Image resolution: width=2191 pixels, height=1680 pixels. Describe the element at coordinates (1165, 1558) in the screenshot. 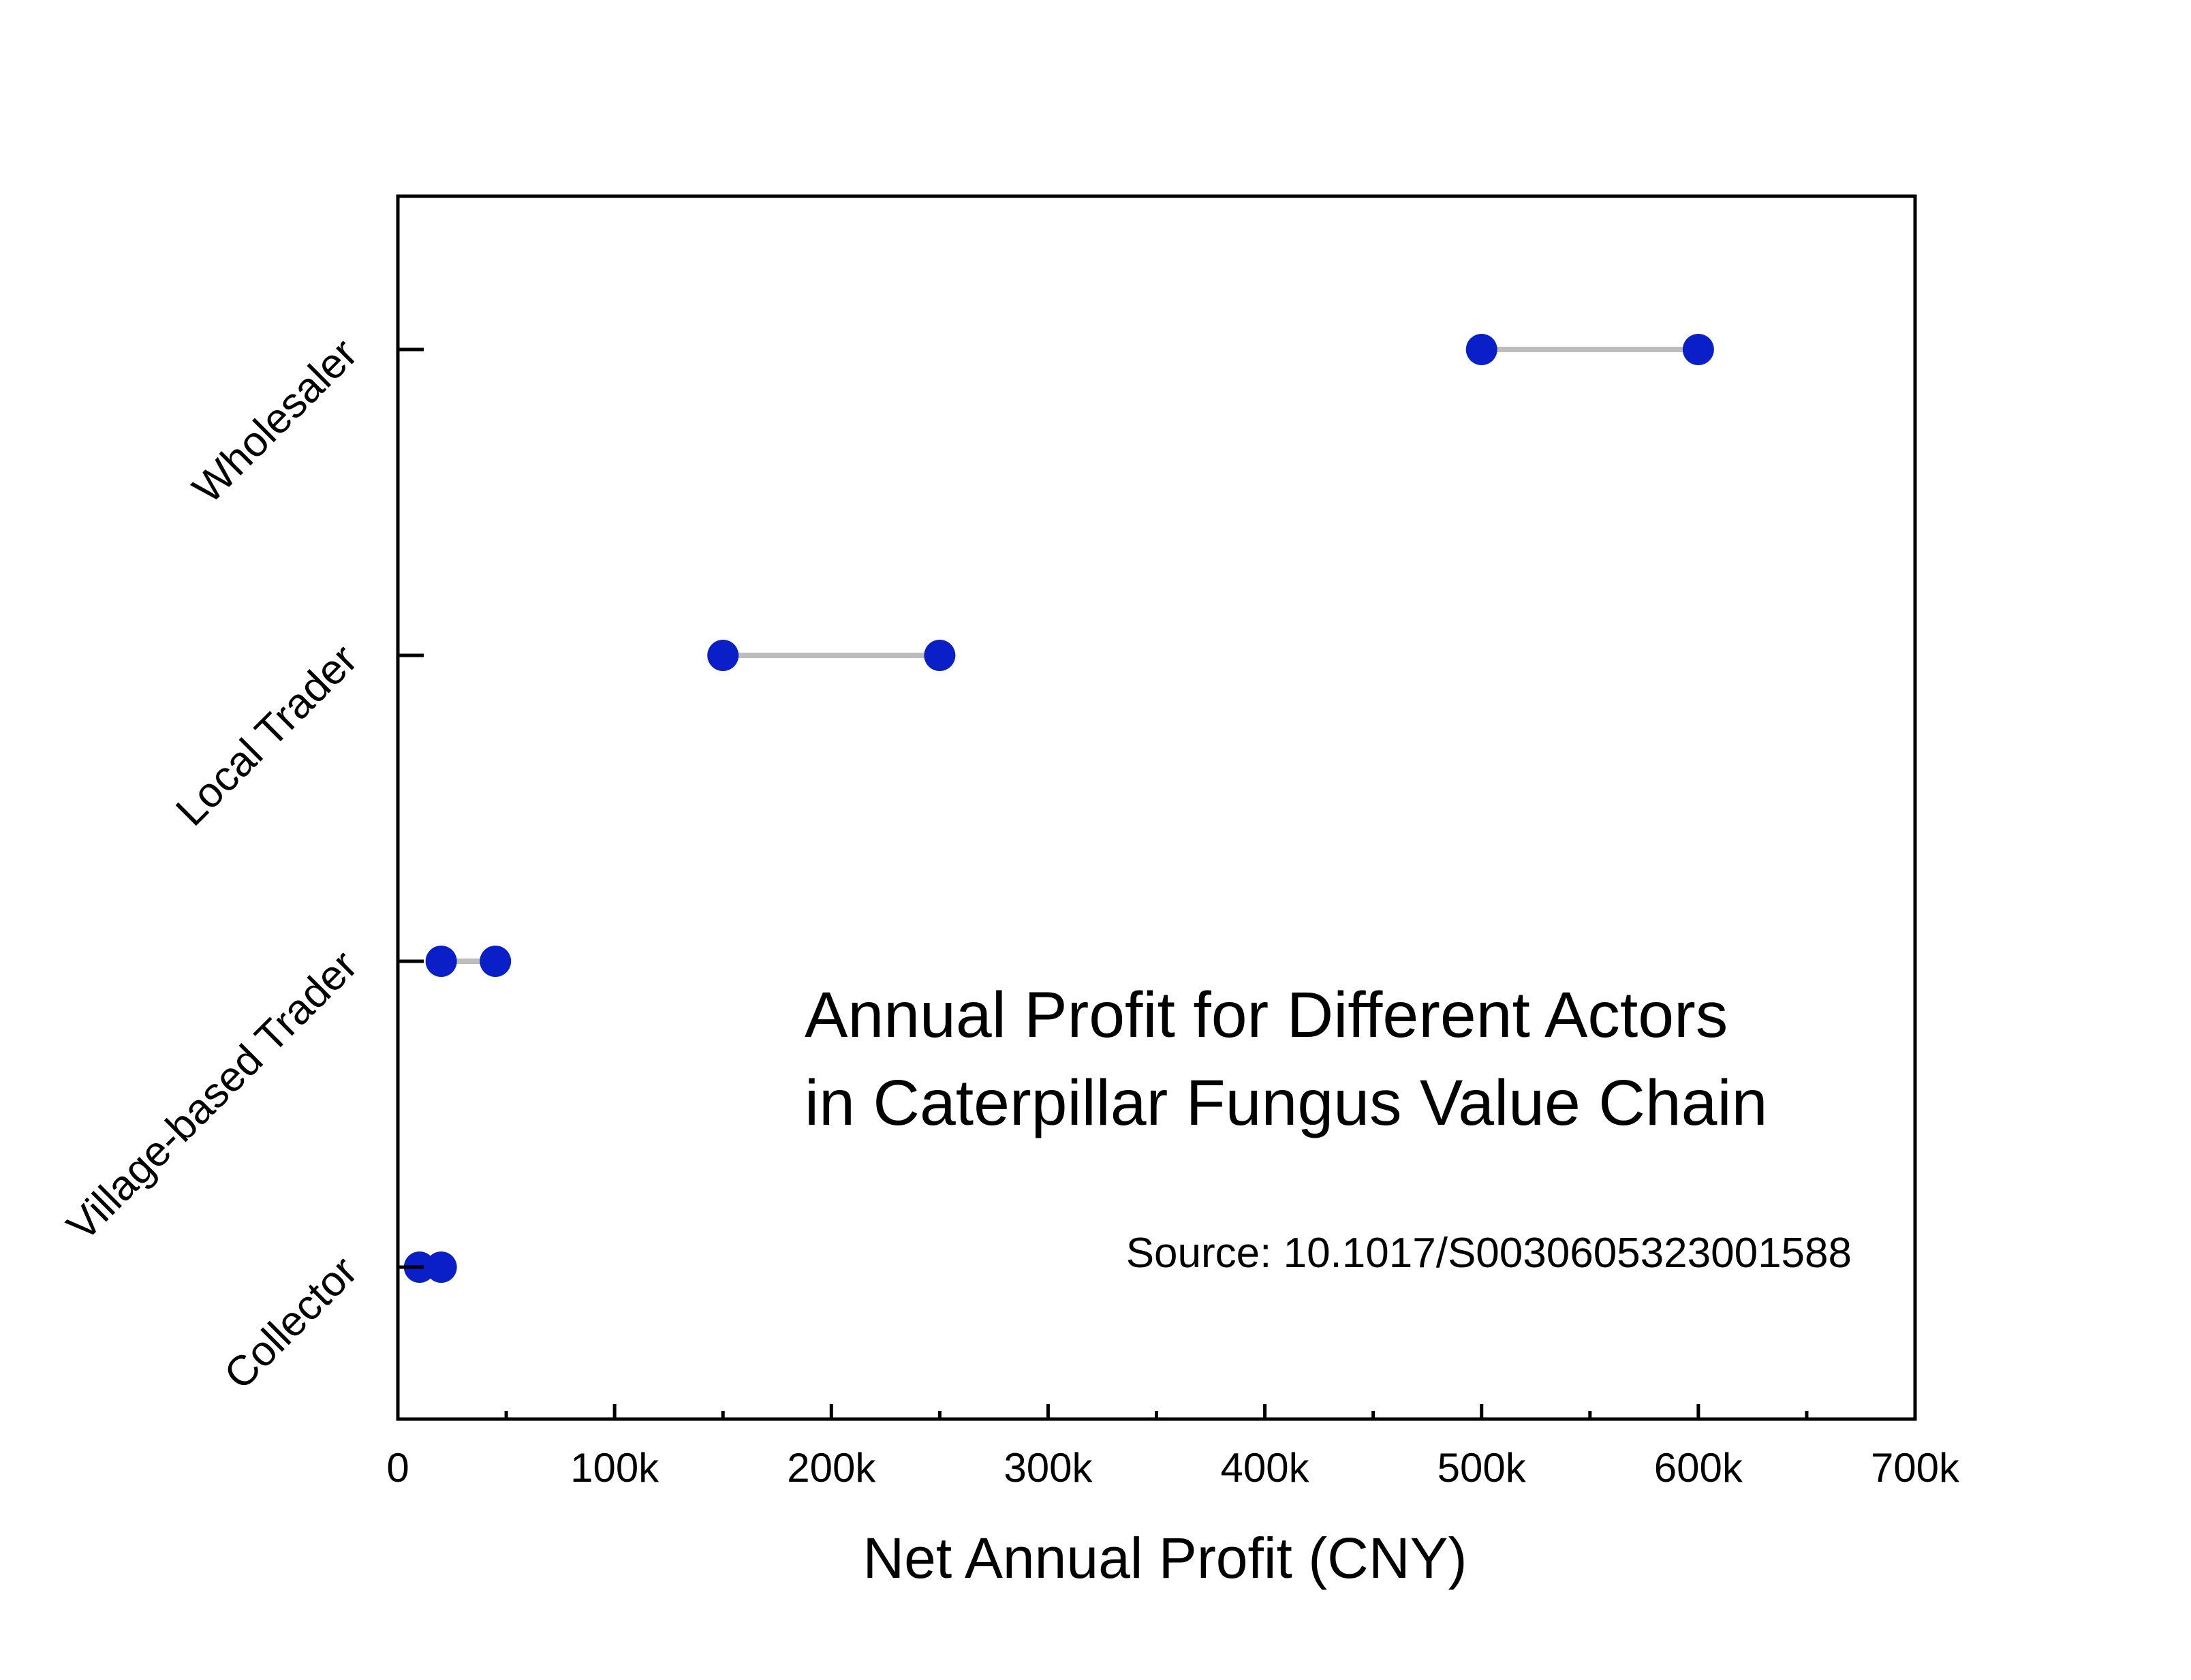

I see `x-axis-title: Net Annual Profit (CNY)` at that location.